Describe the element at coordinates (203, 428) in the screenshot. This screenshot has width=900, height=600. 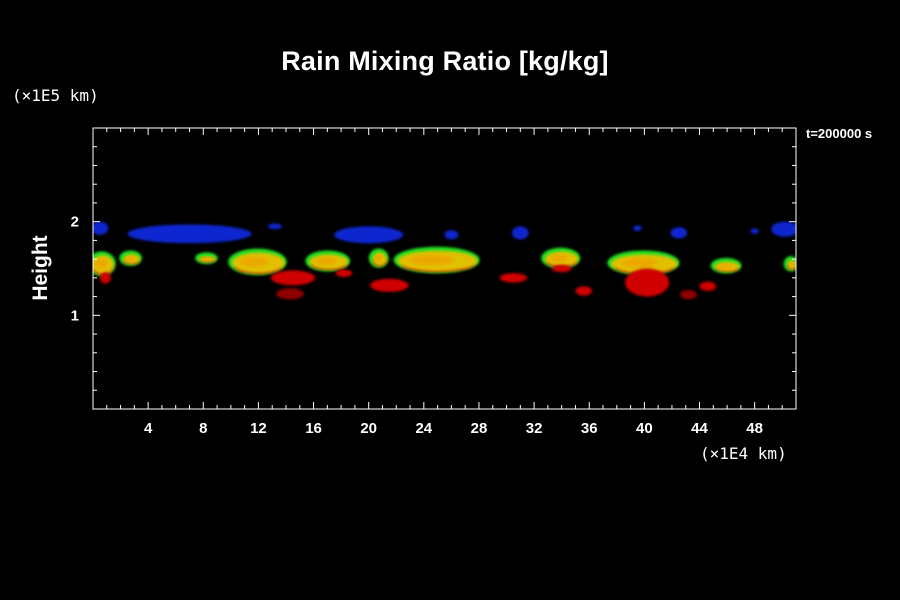
I see `x-tick-label: 8` at that location.